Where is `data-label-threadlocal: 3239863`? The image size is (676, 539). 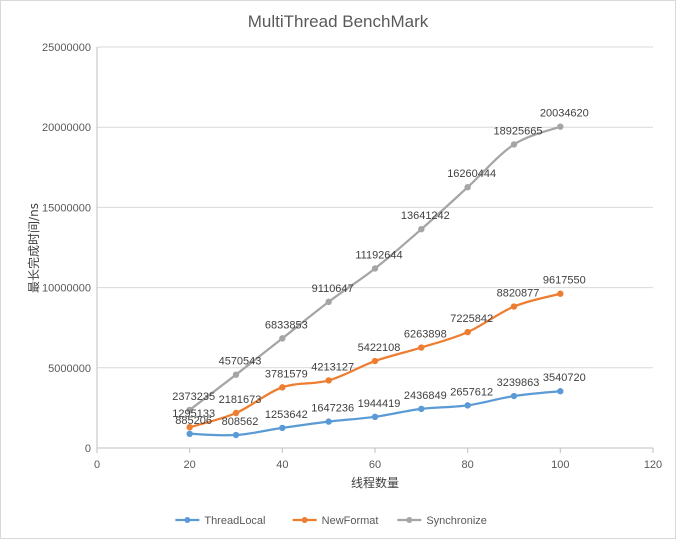 data-label-threadlocal: 3239863 is located at coordinates (518, 383).